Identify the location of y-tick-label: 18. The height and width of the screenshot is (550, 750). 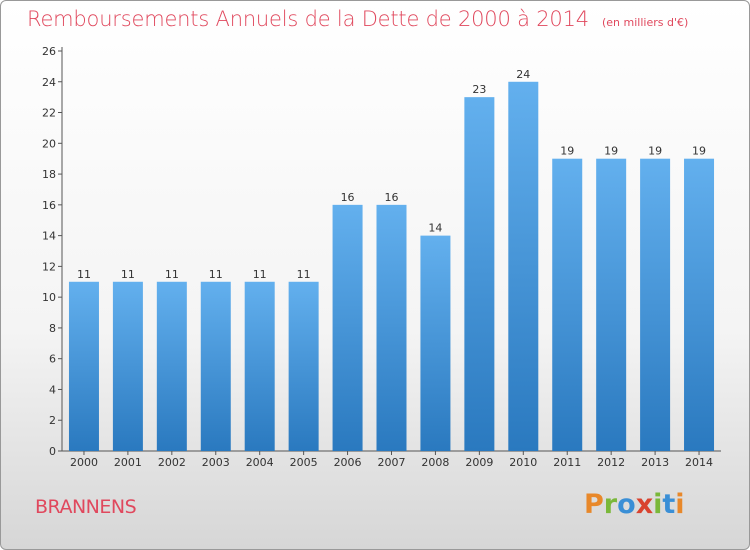
(49, 174).